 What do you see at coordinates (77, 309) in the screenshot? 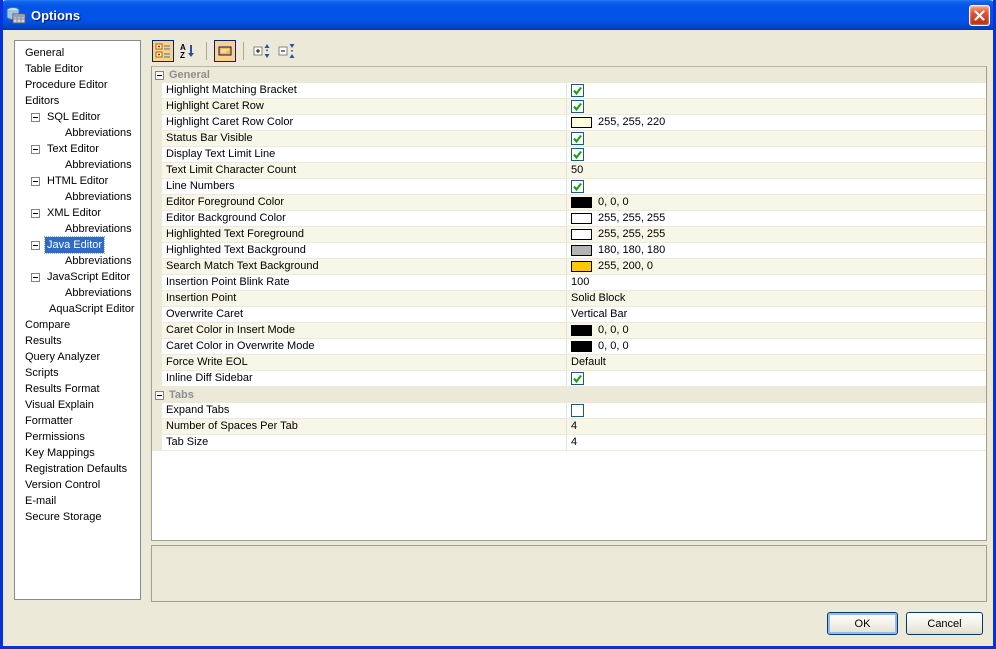
I see `tree-item-aquascript-editor: AquaScript Editor` at bounding box center [77, 309].